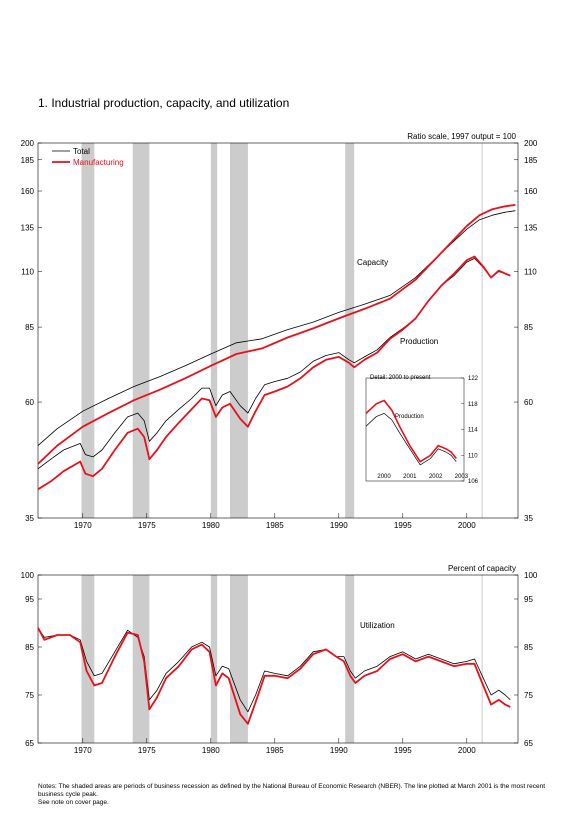 The height and width of the screenshot is (817, 586). What do you see at coordinates (530, 272) in the screenshot?
I see `y-tick-label-right: 110` at bounding box center [530, 272].